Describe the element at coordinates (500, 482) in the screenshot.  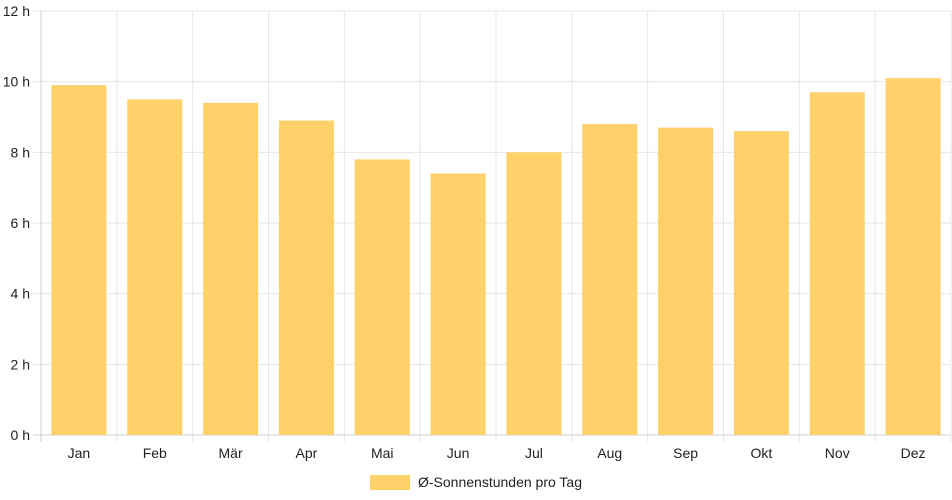
I see `legend-label: Ø-Sonnenstunden pro Tag` at that location.